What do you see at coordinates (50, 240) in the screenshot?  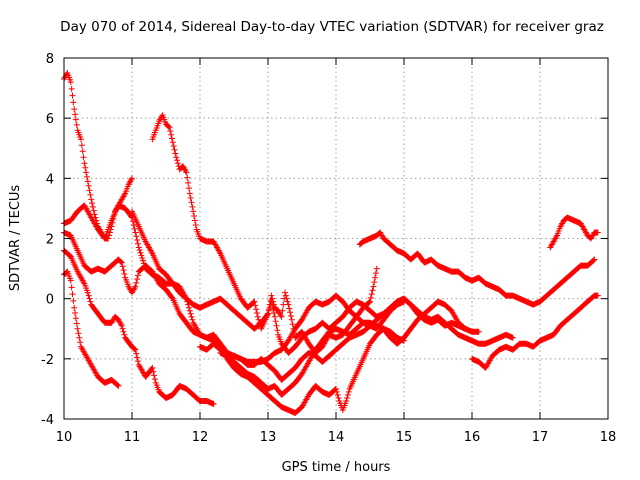 I see `y-tick-label: 2` at bounding box center [50, 240].